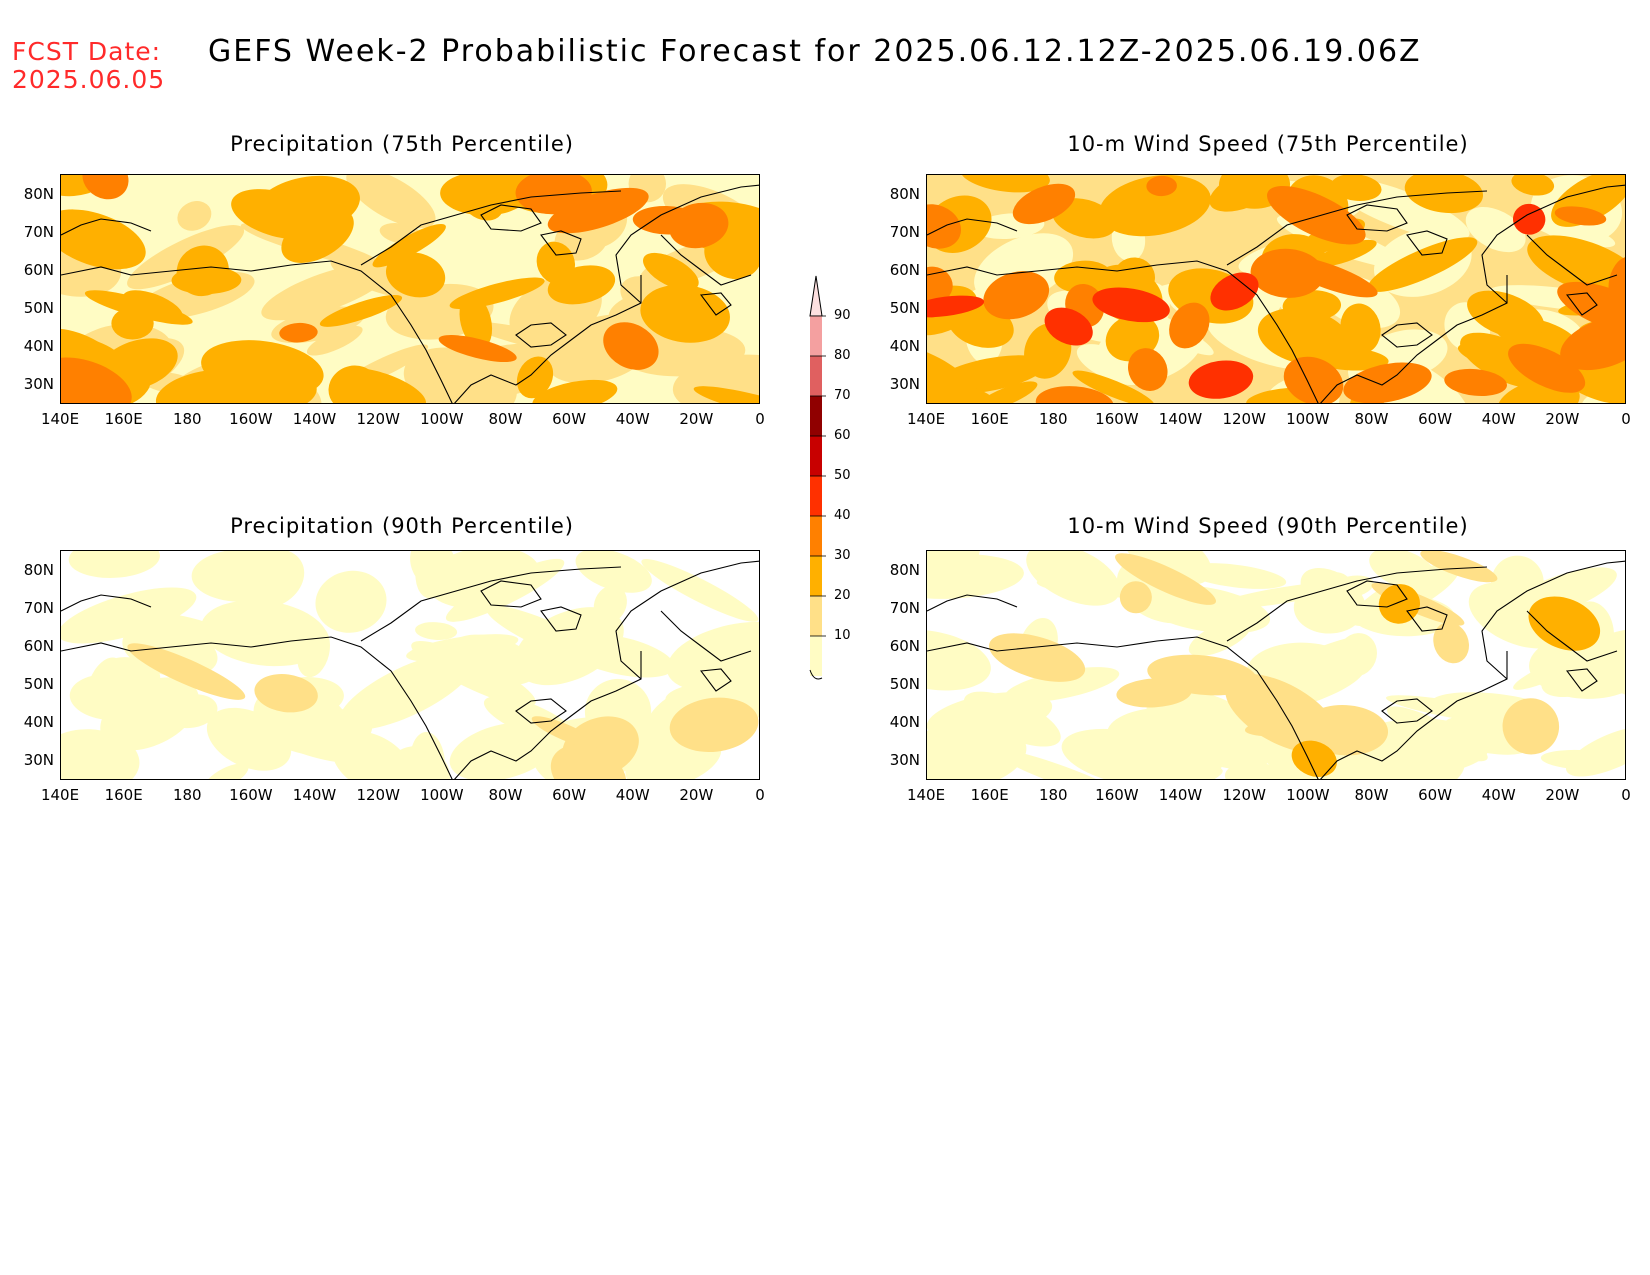 The width and height of the screenshot is (1650, 1275). I want to click on lat-label: 80N, so click(904, 570).